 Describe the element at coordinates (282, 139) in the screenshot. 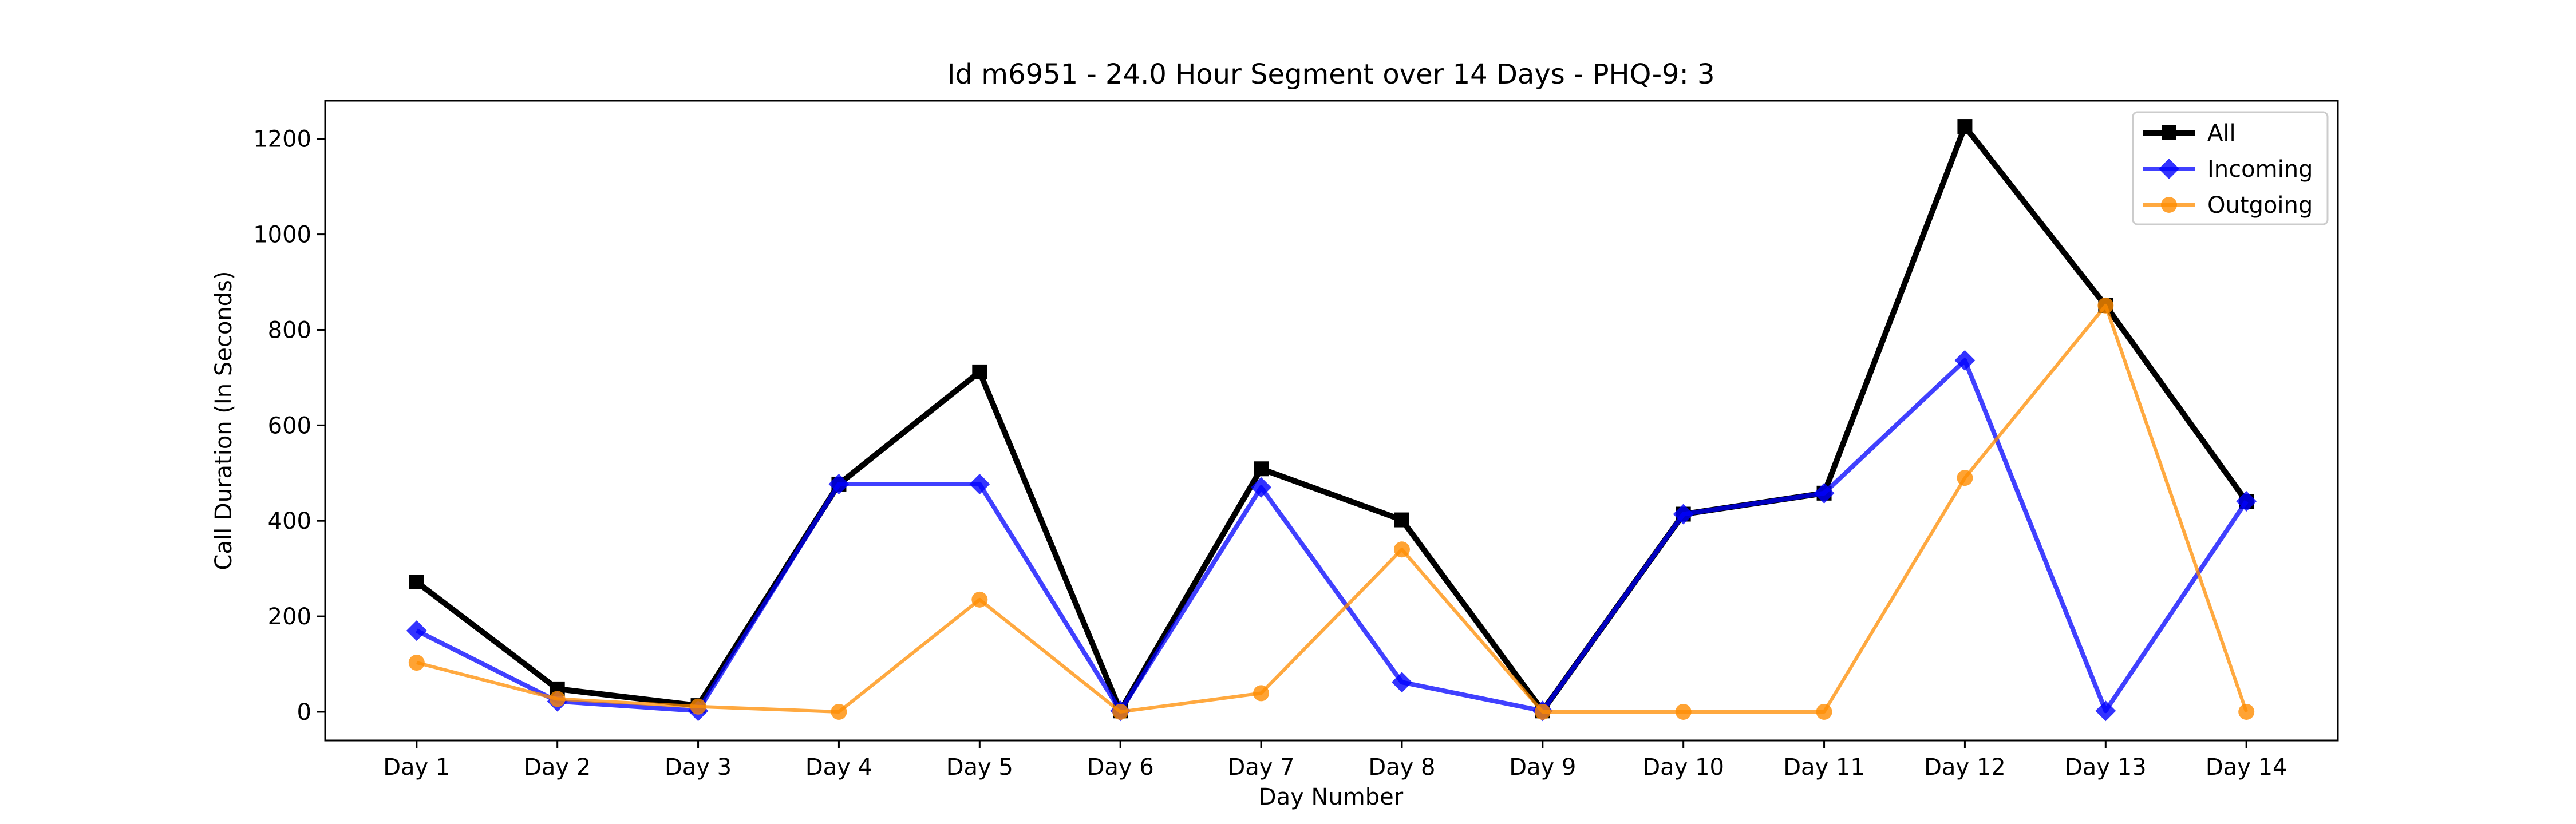

I see `y-tick-label: 1200` at that location.